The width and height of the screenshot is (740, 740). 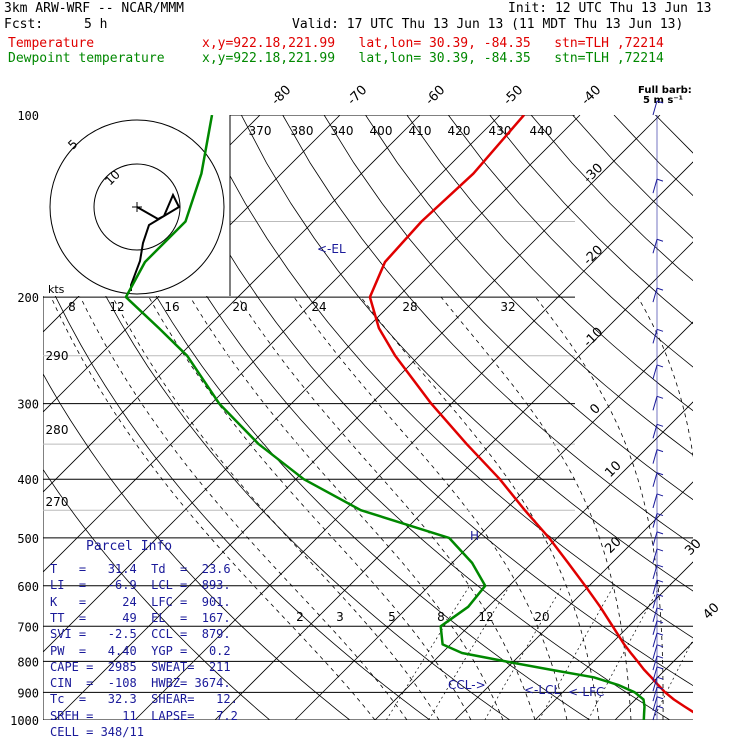 What do you see at coordinates (140, 683) in the screenshot?
I see `parcel-info-row: CIN = -108 HWBZ= 3674.` at bounding box center [140, 683].